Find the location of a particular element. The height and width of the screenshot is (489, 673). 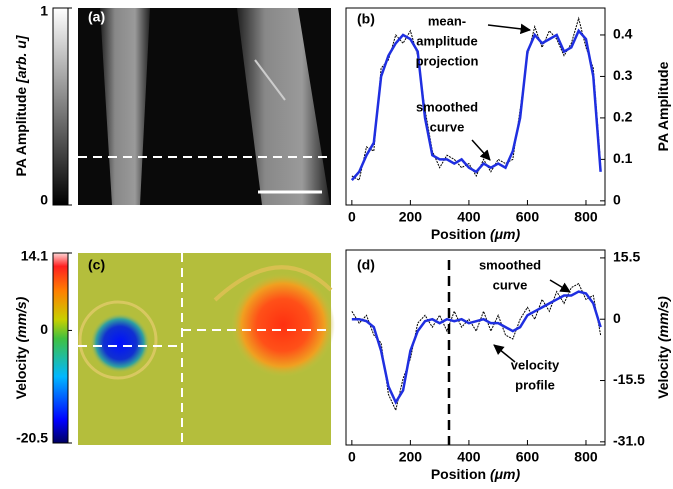

y-axis-label: Velocity (mm/s) is located at coordinates (663, 347).